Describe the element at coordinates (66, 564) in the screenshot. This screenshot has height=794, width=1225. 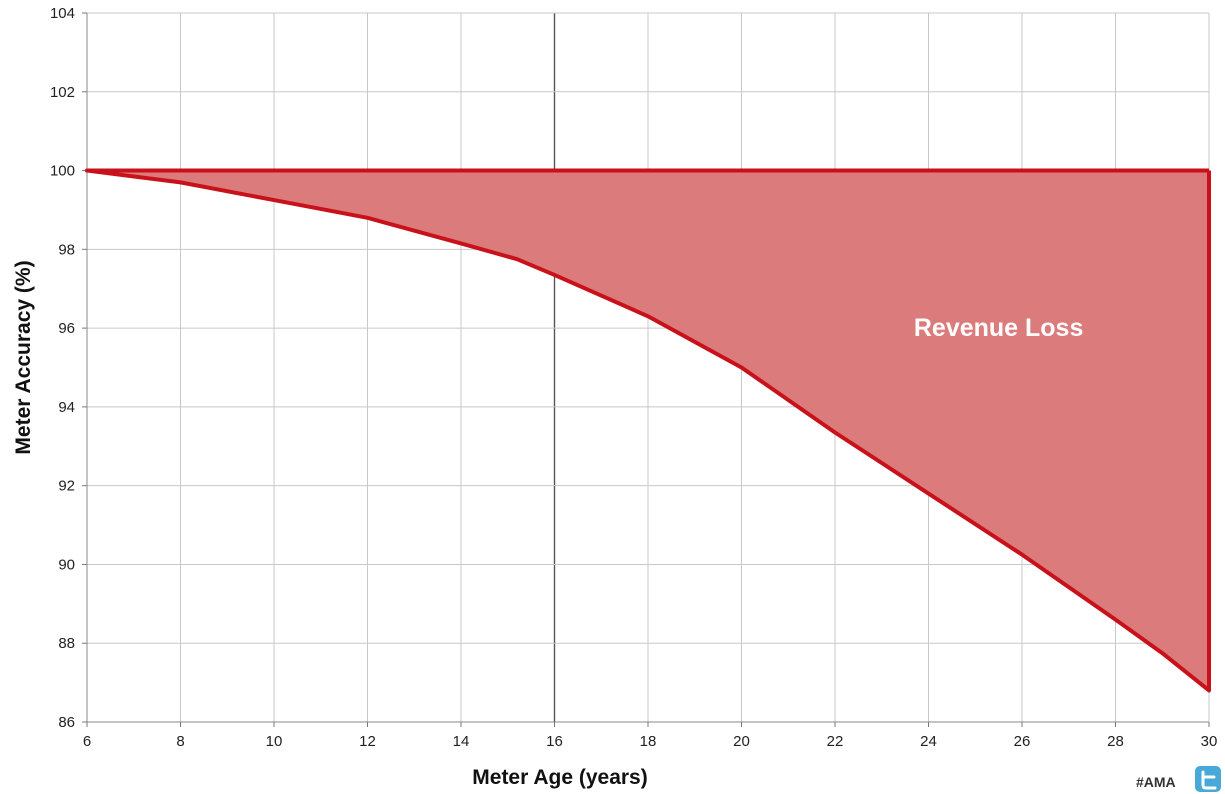
I see `y-tick-label: 90` at that location.